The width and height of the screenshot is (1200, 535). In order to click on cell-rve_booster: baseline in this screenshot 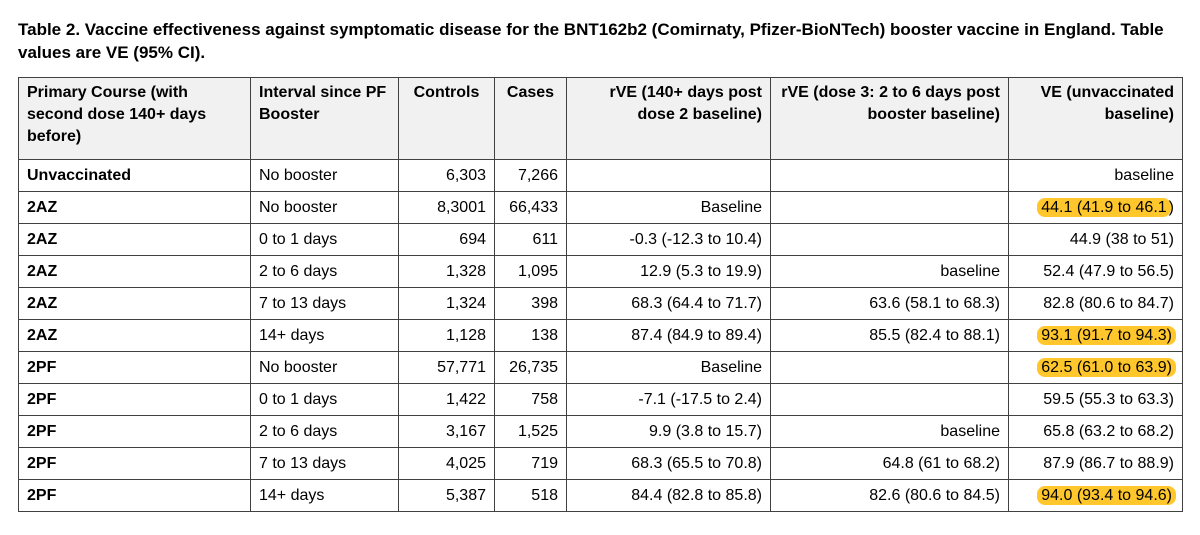, I will do `click(889, 431)`.